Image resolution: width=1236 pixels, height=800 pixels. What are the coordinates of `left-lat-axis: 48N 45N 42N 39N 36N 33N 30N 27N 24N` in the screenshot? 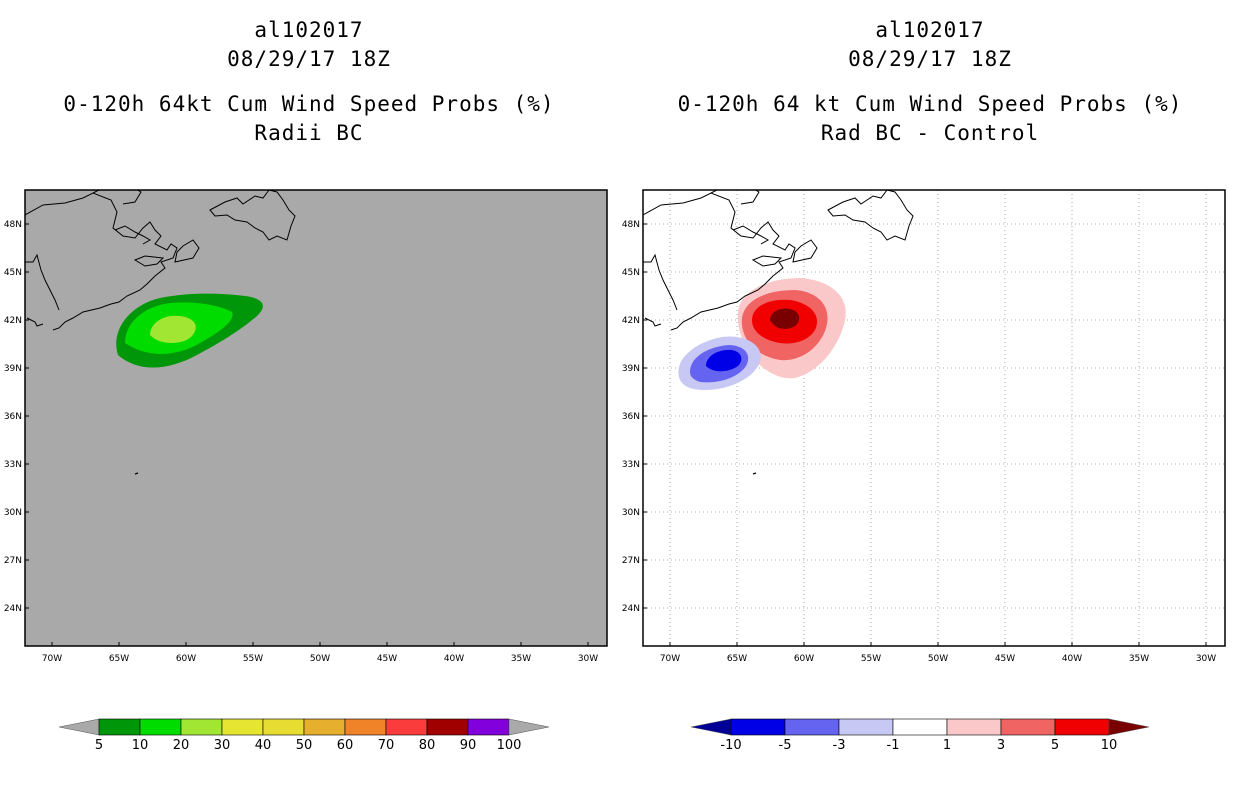 It's located at (16, 417).